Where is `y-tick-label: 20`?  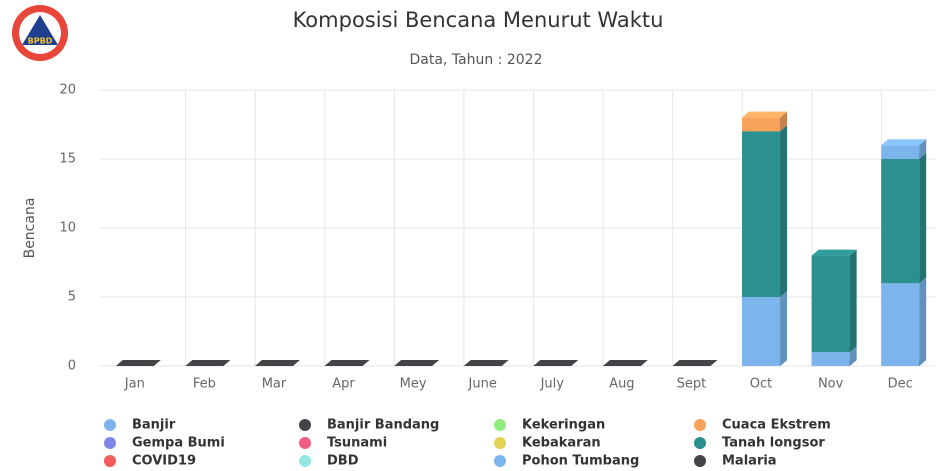 y-tick-label: 20 is located at coordinates (67, 90).